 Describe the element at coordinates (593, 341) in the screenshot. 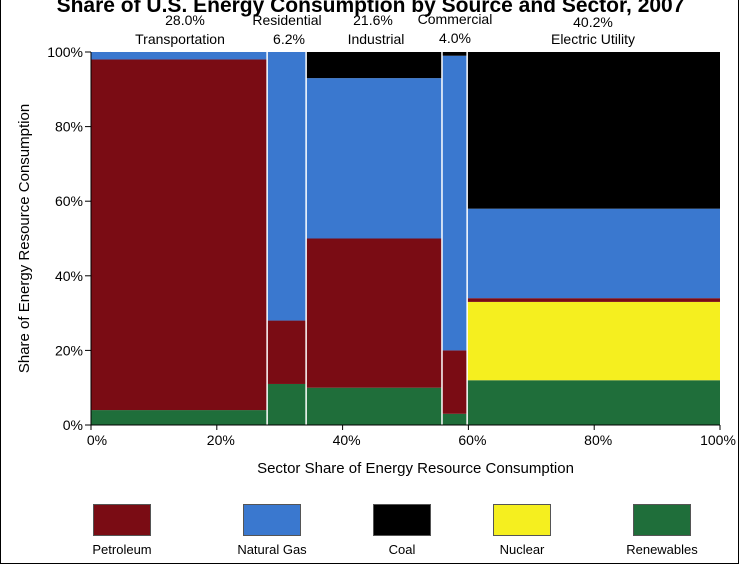

I see `segment-electric-utility-nuclear` at that location.